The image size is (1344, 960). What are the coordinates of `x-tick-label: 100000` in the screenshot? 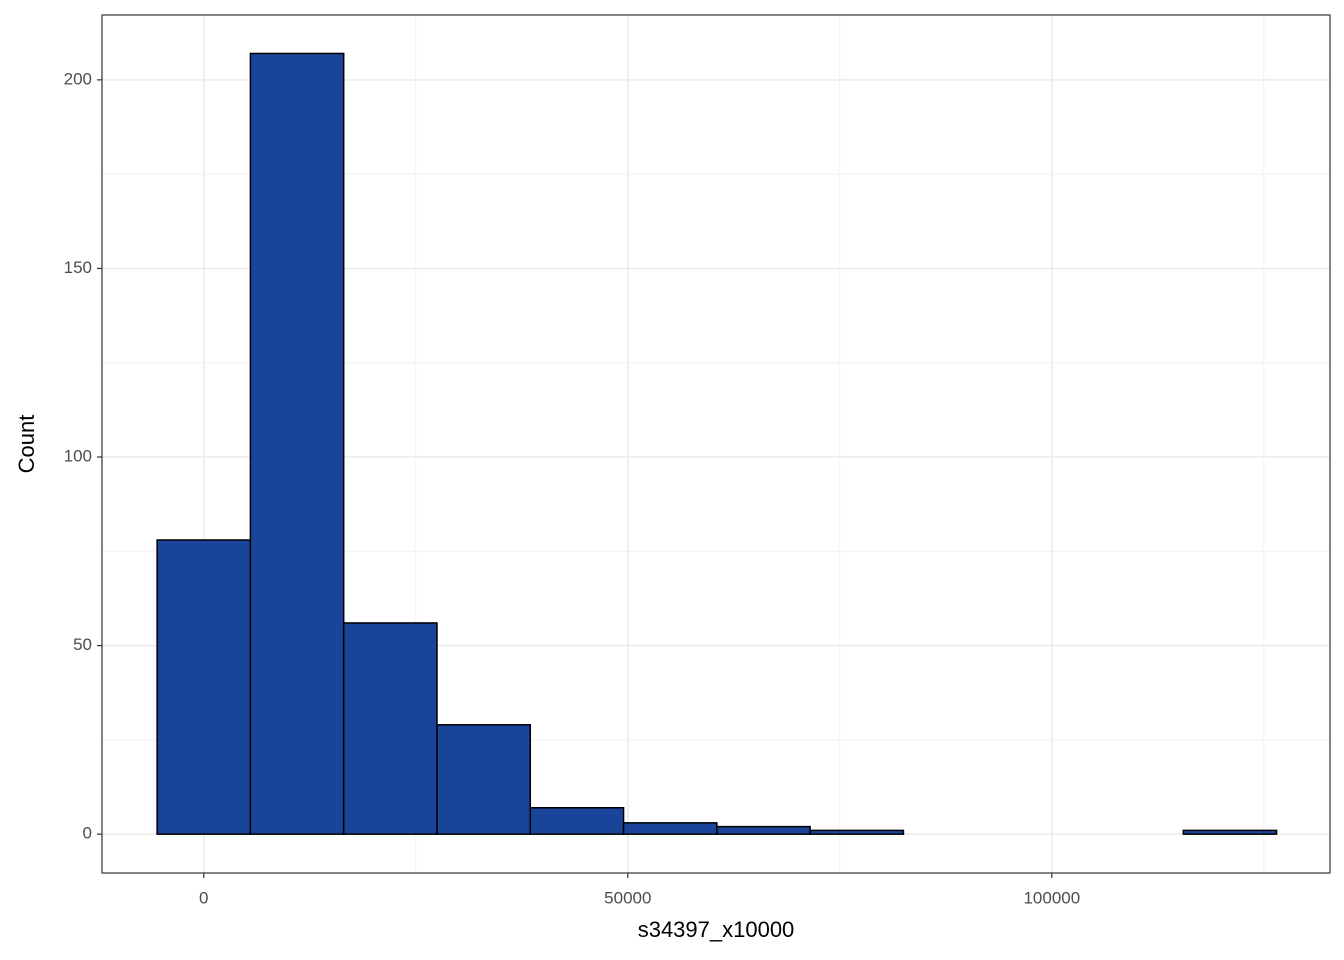 It's located at (1051, 897).